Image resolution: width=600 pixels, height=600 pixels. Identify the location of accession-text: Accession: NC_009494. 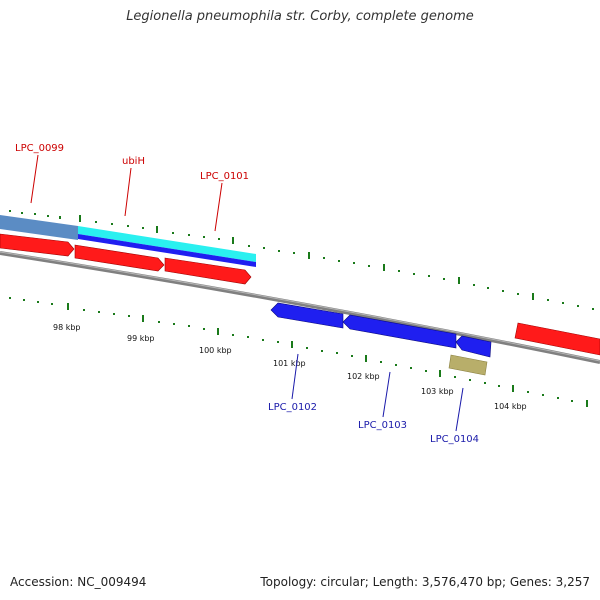
(78, 582).